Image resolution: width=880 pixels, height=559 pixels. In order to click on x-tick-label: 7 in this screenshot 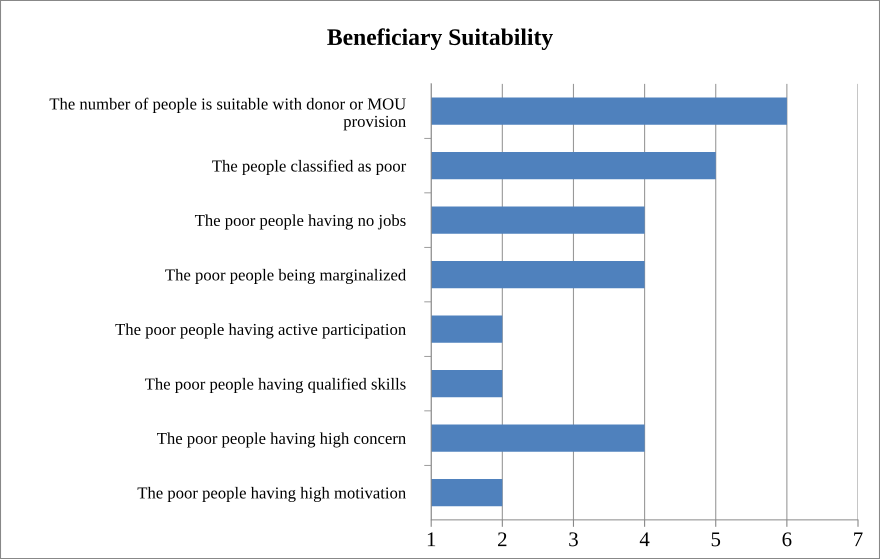, I will do `click(858, 539)`.